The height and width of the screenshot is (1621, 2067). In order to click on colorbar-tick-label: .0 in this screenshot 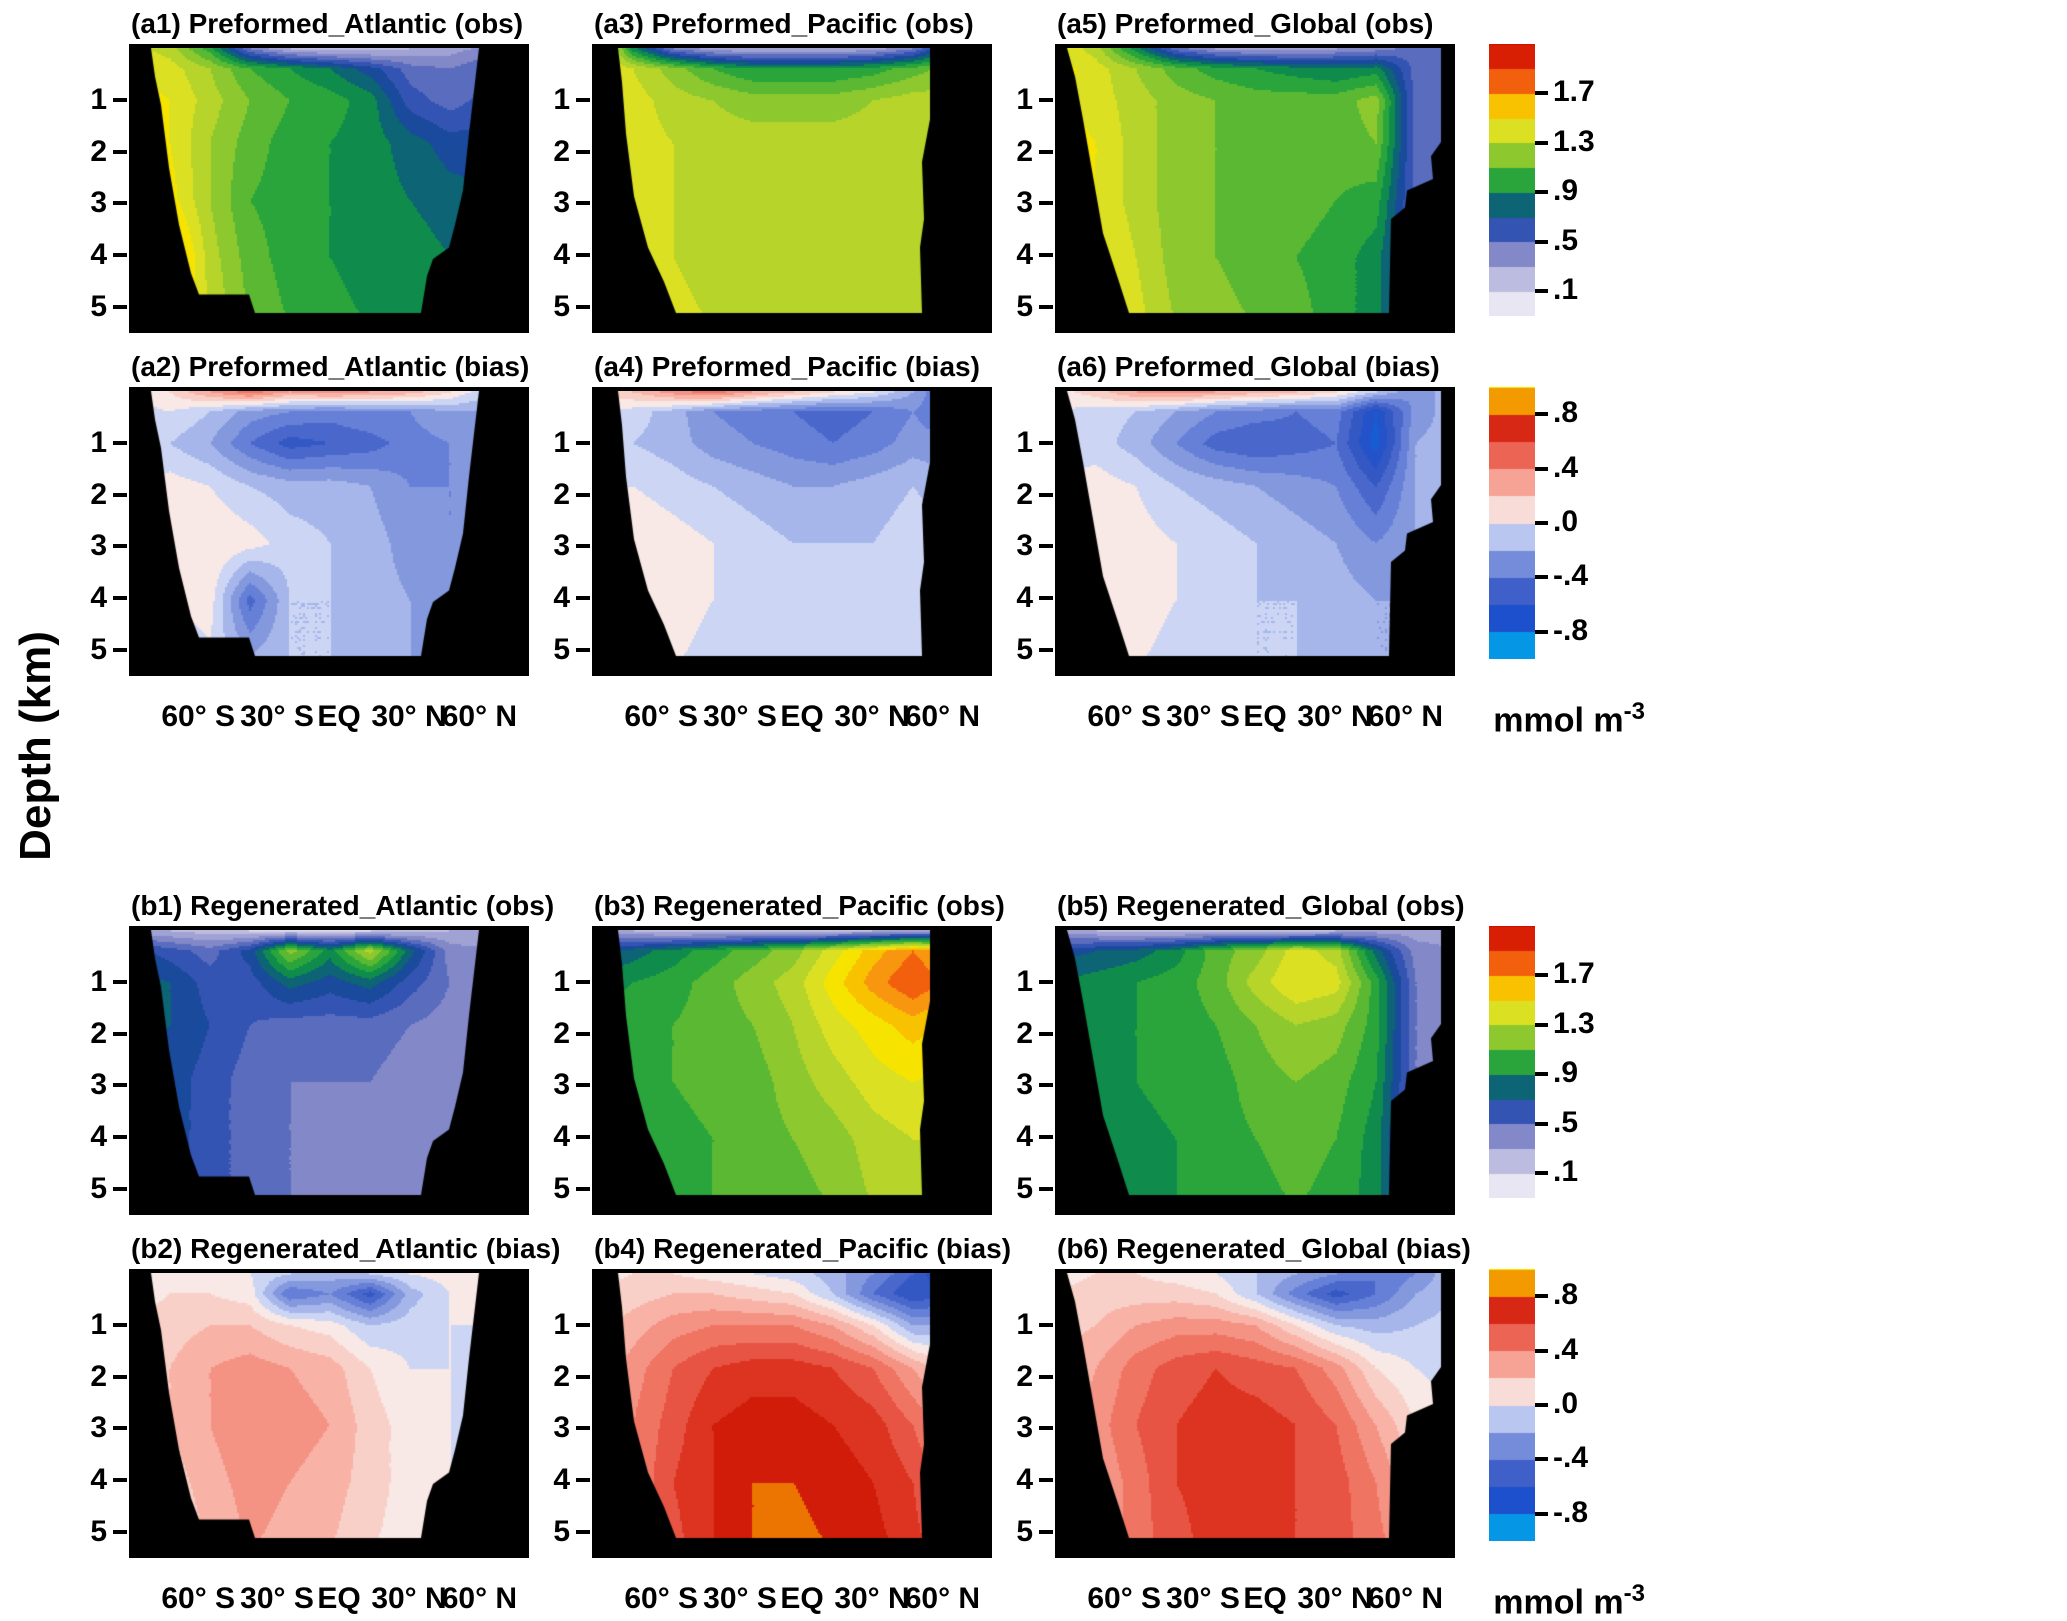, I will do `click(1556, 1403)`.